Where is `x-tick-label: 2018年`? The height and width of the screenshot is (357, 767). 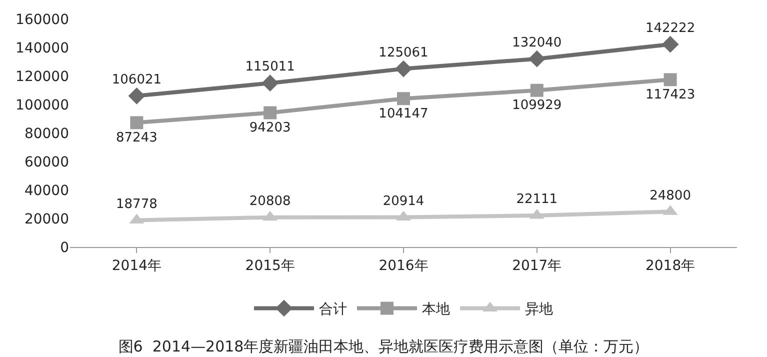
x-tick-label: 2018年 is located at coordinates (670, 266).